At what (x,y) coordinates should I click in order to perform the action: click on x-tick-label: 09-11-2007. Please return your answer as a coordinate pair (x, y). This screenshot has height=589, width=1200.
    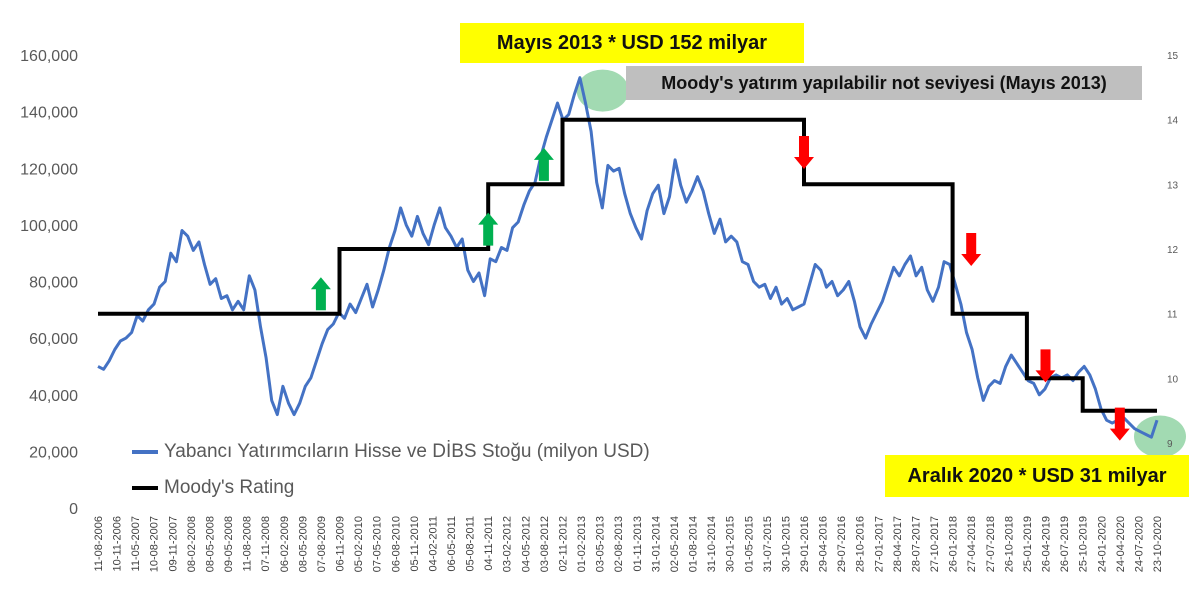
    Looking at the image, I should click on (173, 543).